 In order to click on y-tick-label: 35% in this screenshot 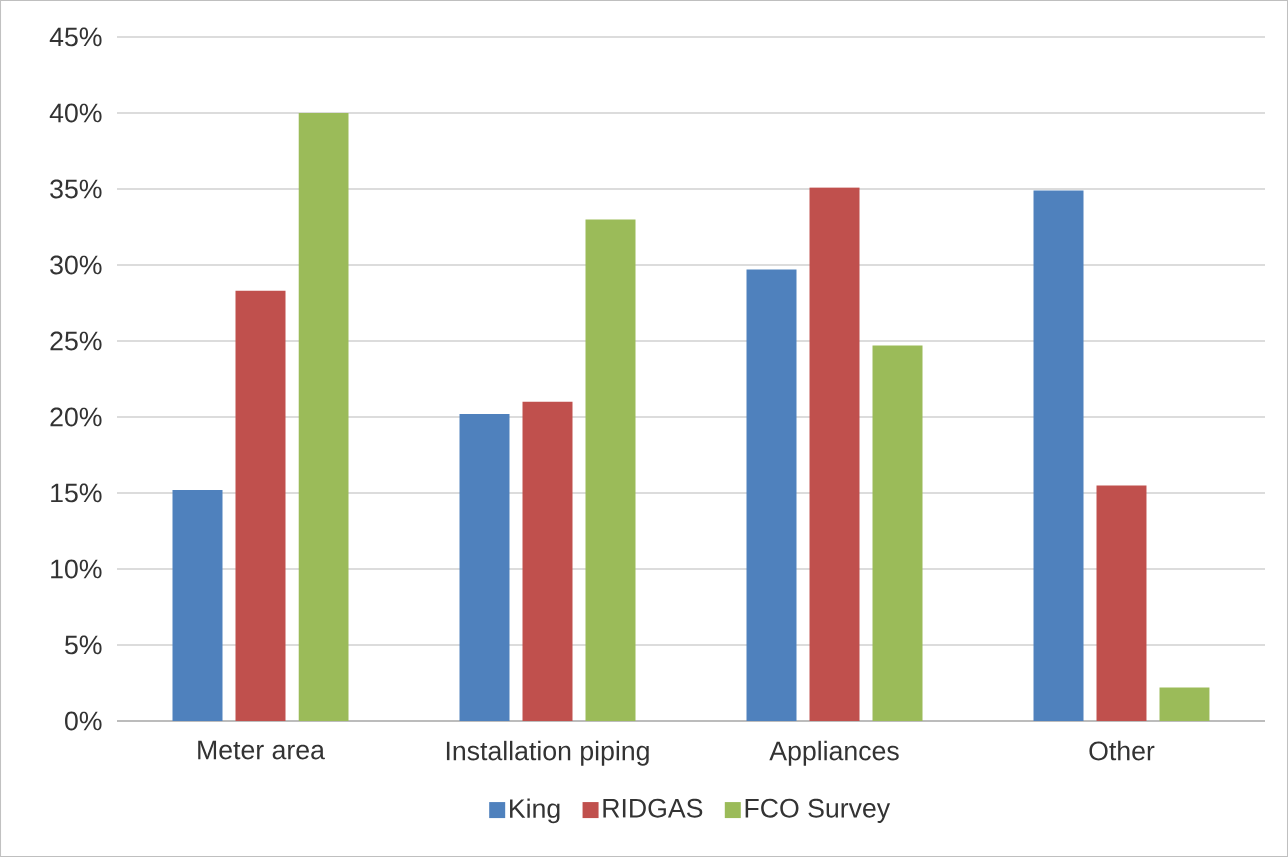, I will do `click(76, 189)`.